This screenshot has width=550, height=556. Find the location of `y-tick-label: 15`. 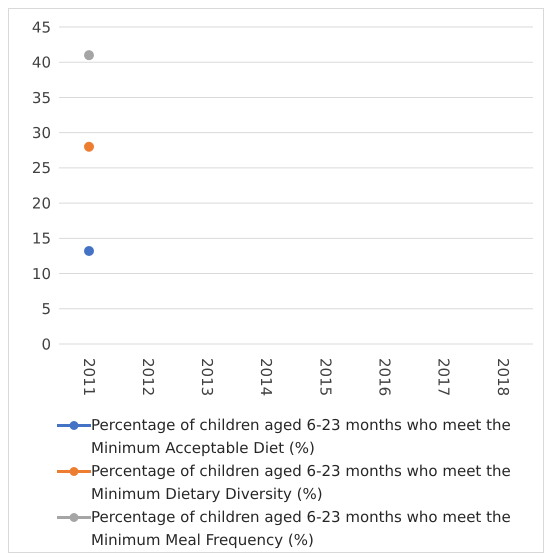

y-tick-label: 15 is located at coordinates (41, 239).